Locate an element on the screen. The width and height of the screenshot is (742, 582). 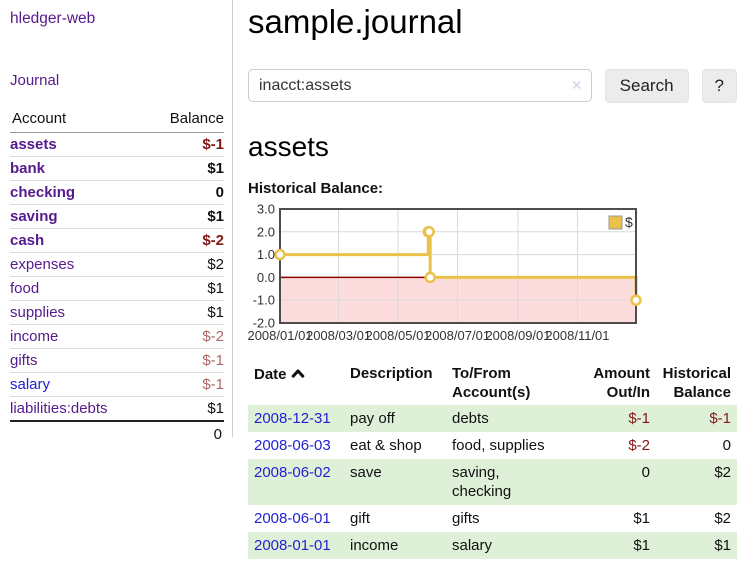
transaction-date-link: 2008-06-02 is located at coordinates (292, 472).